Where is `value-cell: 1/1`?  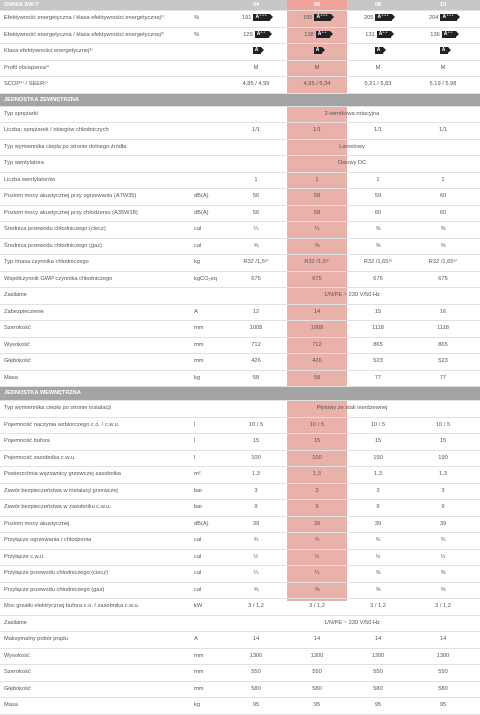
value-cell: 1/1 is located at coordinates (317, 131).